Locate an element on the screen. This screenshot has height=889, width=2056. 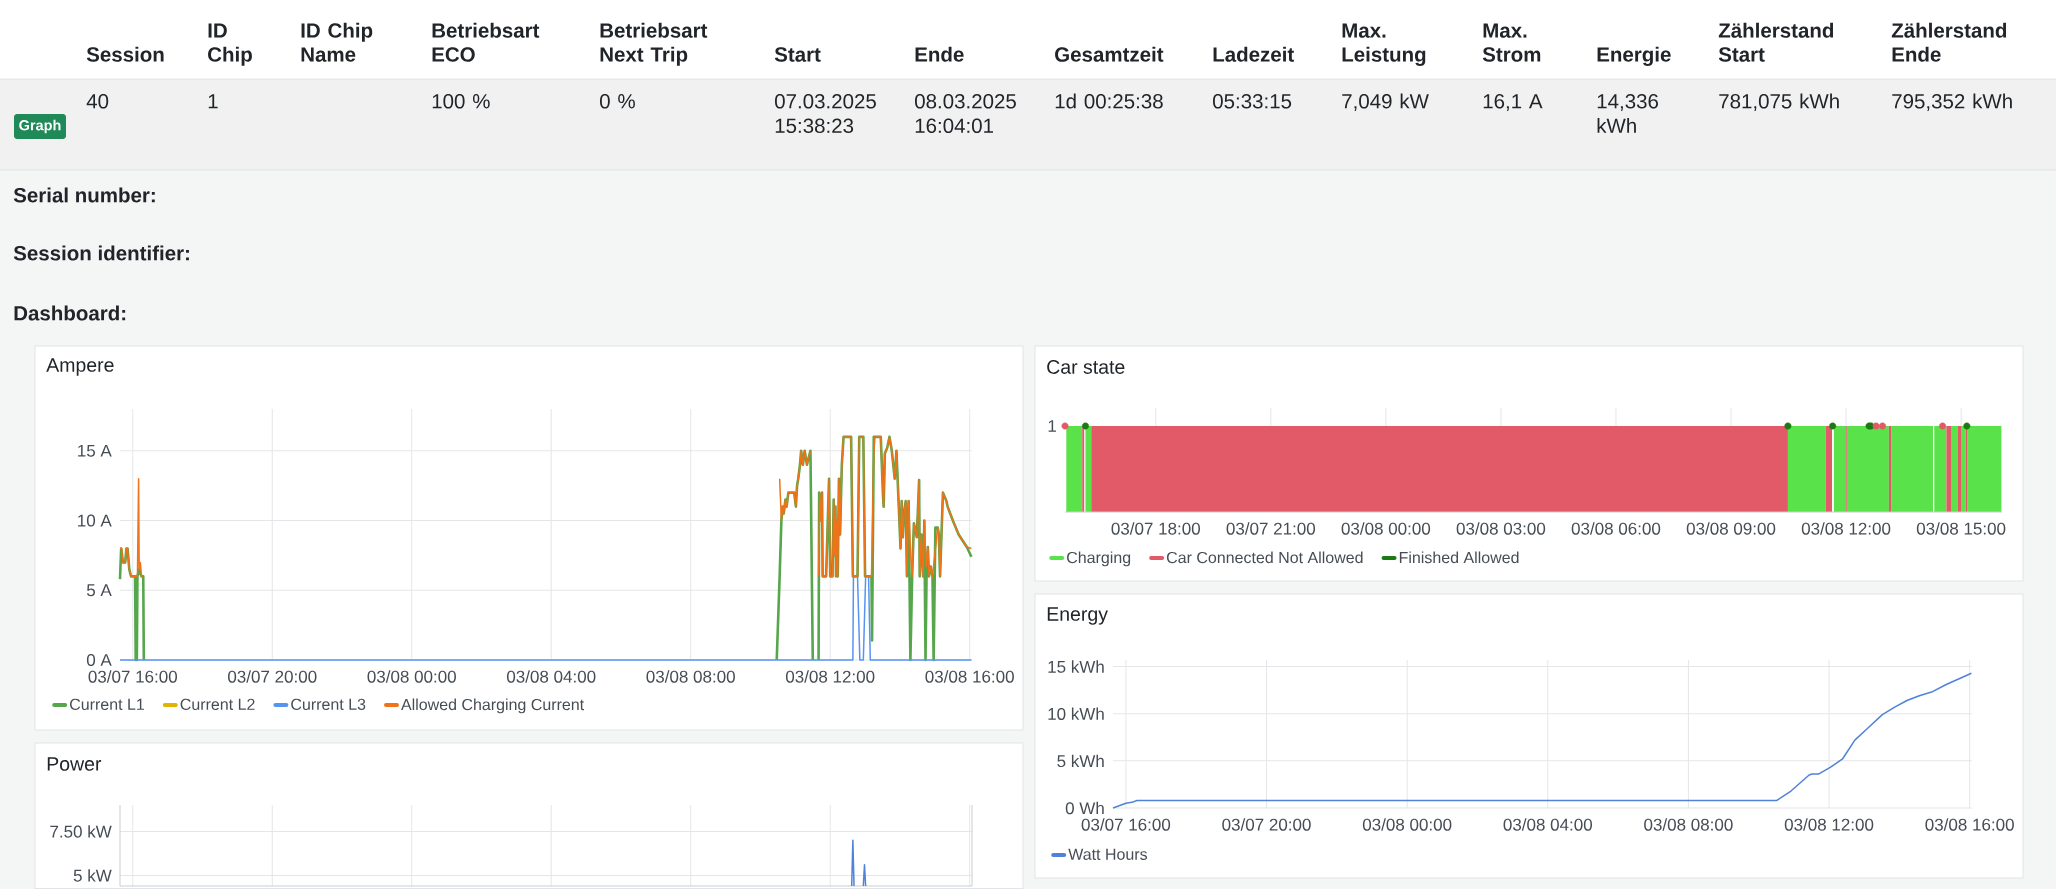
y-tick-label: 10 A is located at coordinates (95, 520).